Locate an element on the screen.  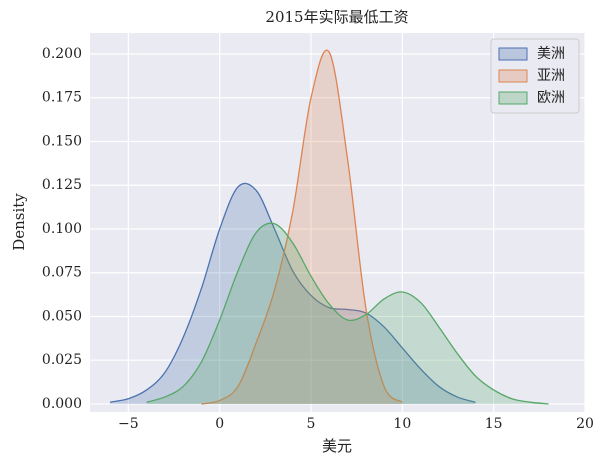
y-tick-label: 0.050 is located at coordinates (62, 316).